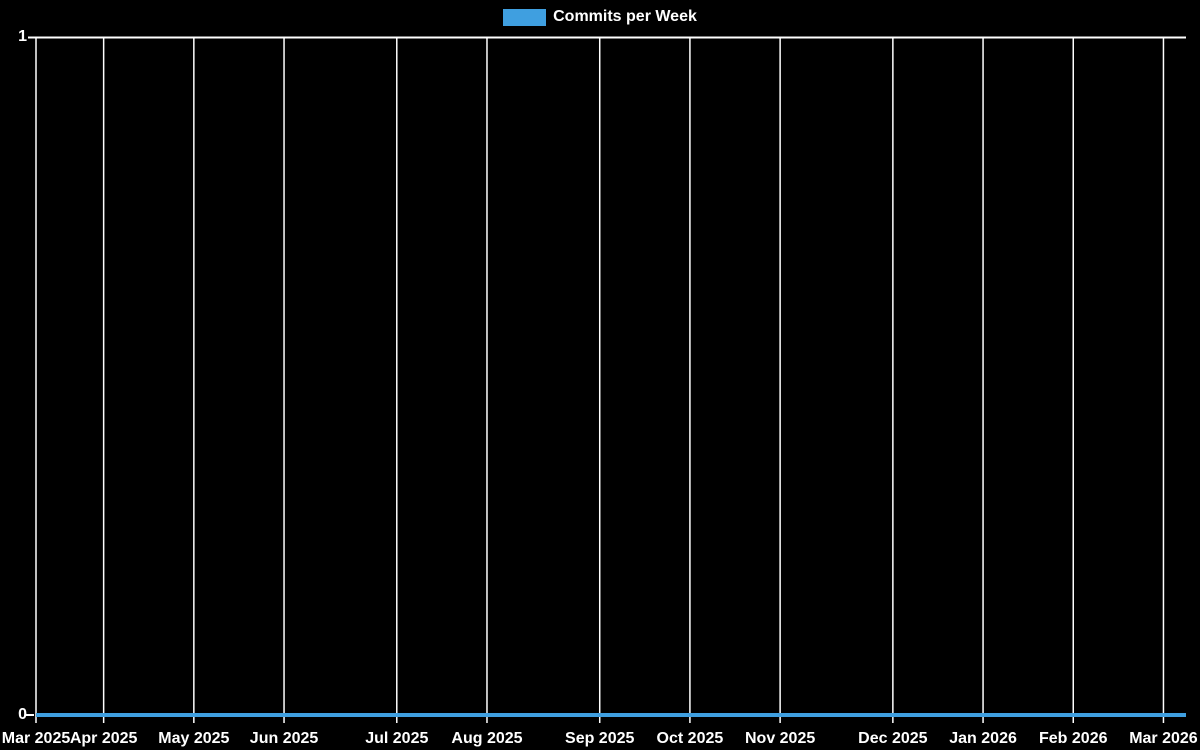 This screenshot has width=1200, height=750. I want to click on x-tick-label: May 2025, so click(193, 738).